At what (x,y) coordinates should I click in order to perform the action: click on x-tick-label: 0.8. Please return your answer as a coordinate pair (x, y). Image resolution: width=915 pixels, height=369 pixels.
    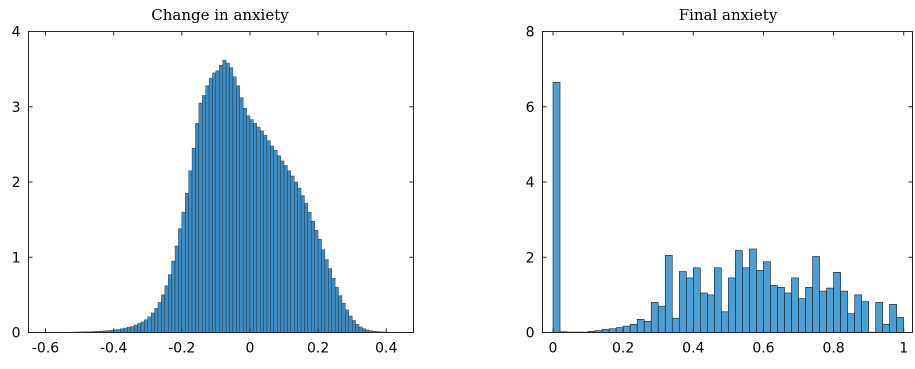
    Looking at the image, I should click on (833, 349).